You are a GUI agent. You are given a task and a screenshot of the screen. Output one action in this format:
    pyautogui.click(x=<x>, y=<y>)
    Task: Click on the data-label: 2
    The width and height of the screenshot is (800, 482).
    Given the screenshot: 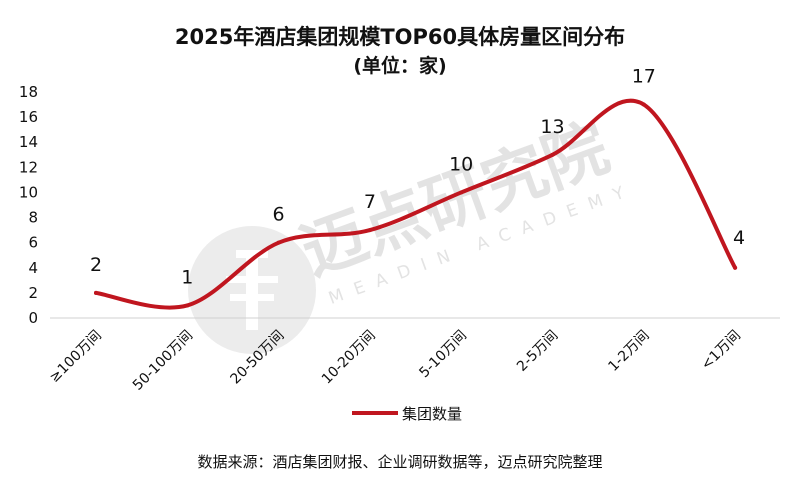 What is the action you would take?
    pyautogui.click(x=96, y=265)
    